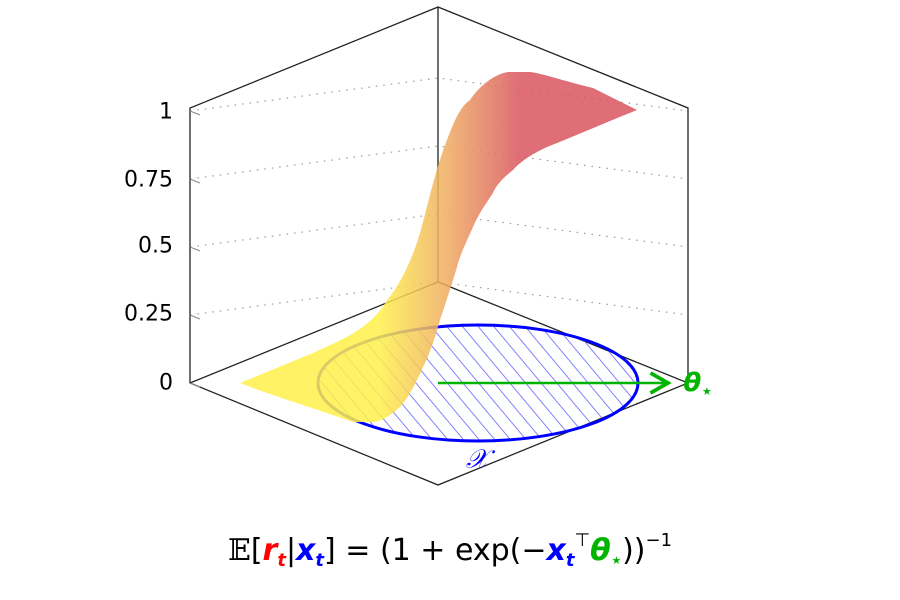 Image resolution: width=900 pixels, height=600 pixels. I want to click on z-tick-label: 1, so click(166, 112).